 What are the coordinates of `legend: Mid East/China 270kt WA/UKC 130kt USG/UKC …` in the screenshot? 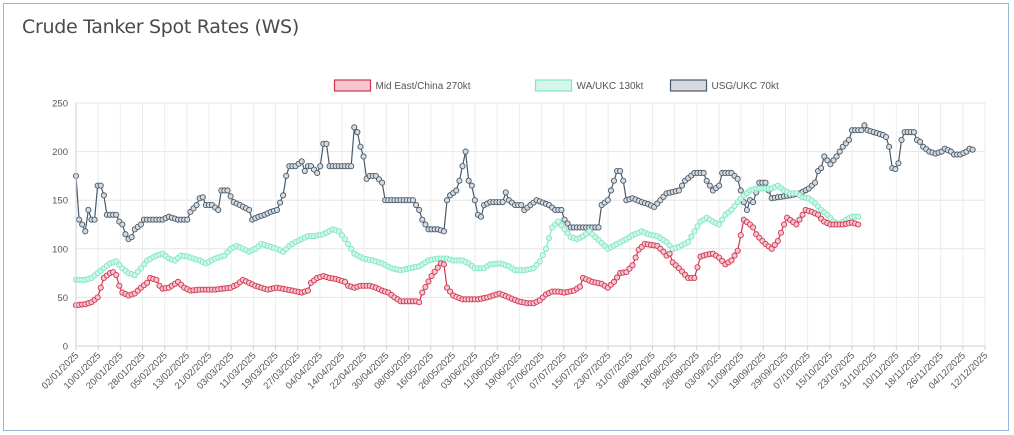 It's located at (556, 85).